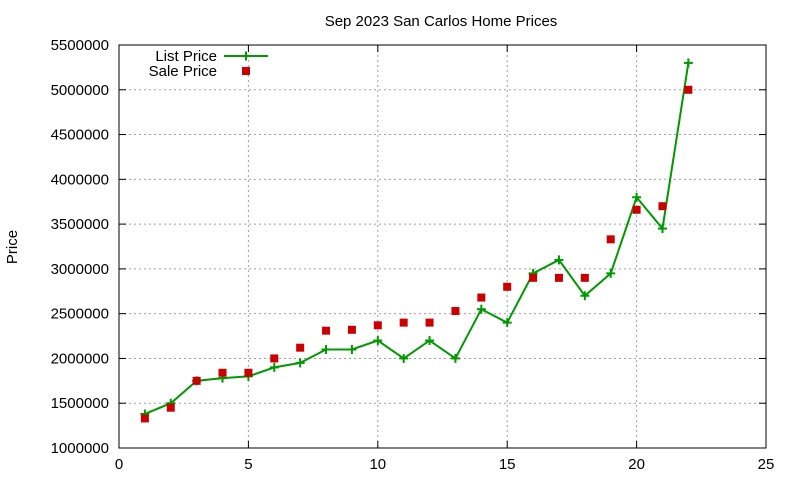 The image size is (800, 480). What do you see at coordinates (80, 90) in the screenshot?
I see `y-tick-label: 5000000` at bounding box center [80, 90].